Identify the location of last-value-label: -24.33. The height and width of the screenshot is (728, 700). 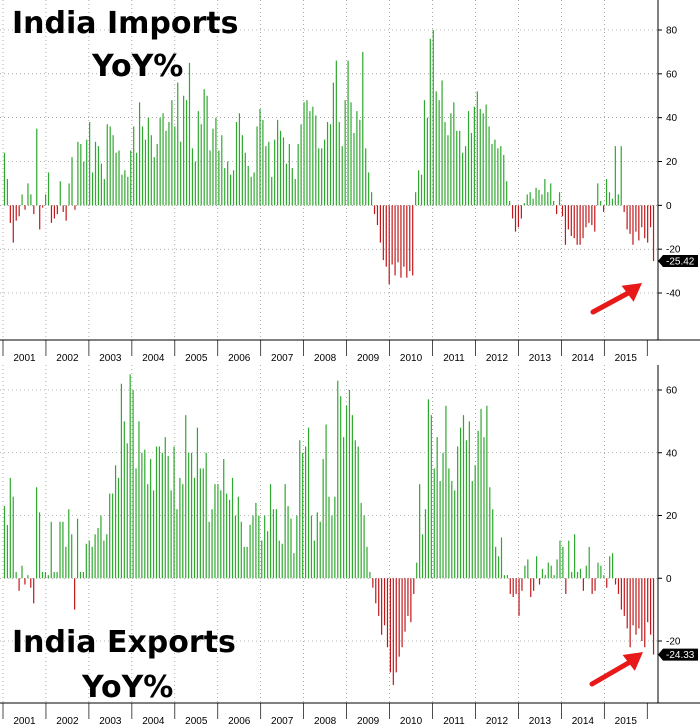
(680, 655).